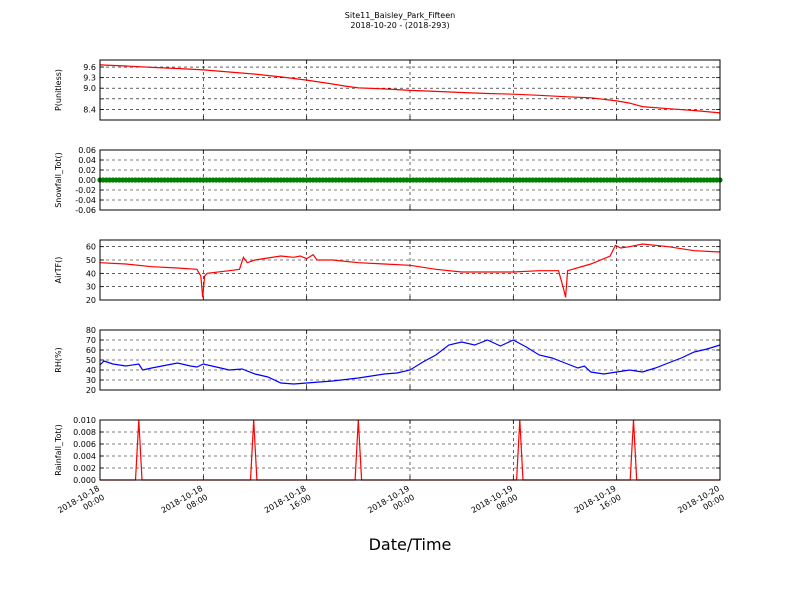 This screenshot has width=800, height=600. I want to click on y-tick-label: 80, so click(91, 330).